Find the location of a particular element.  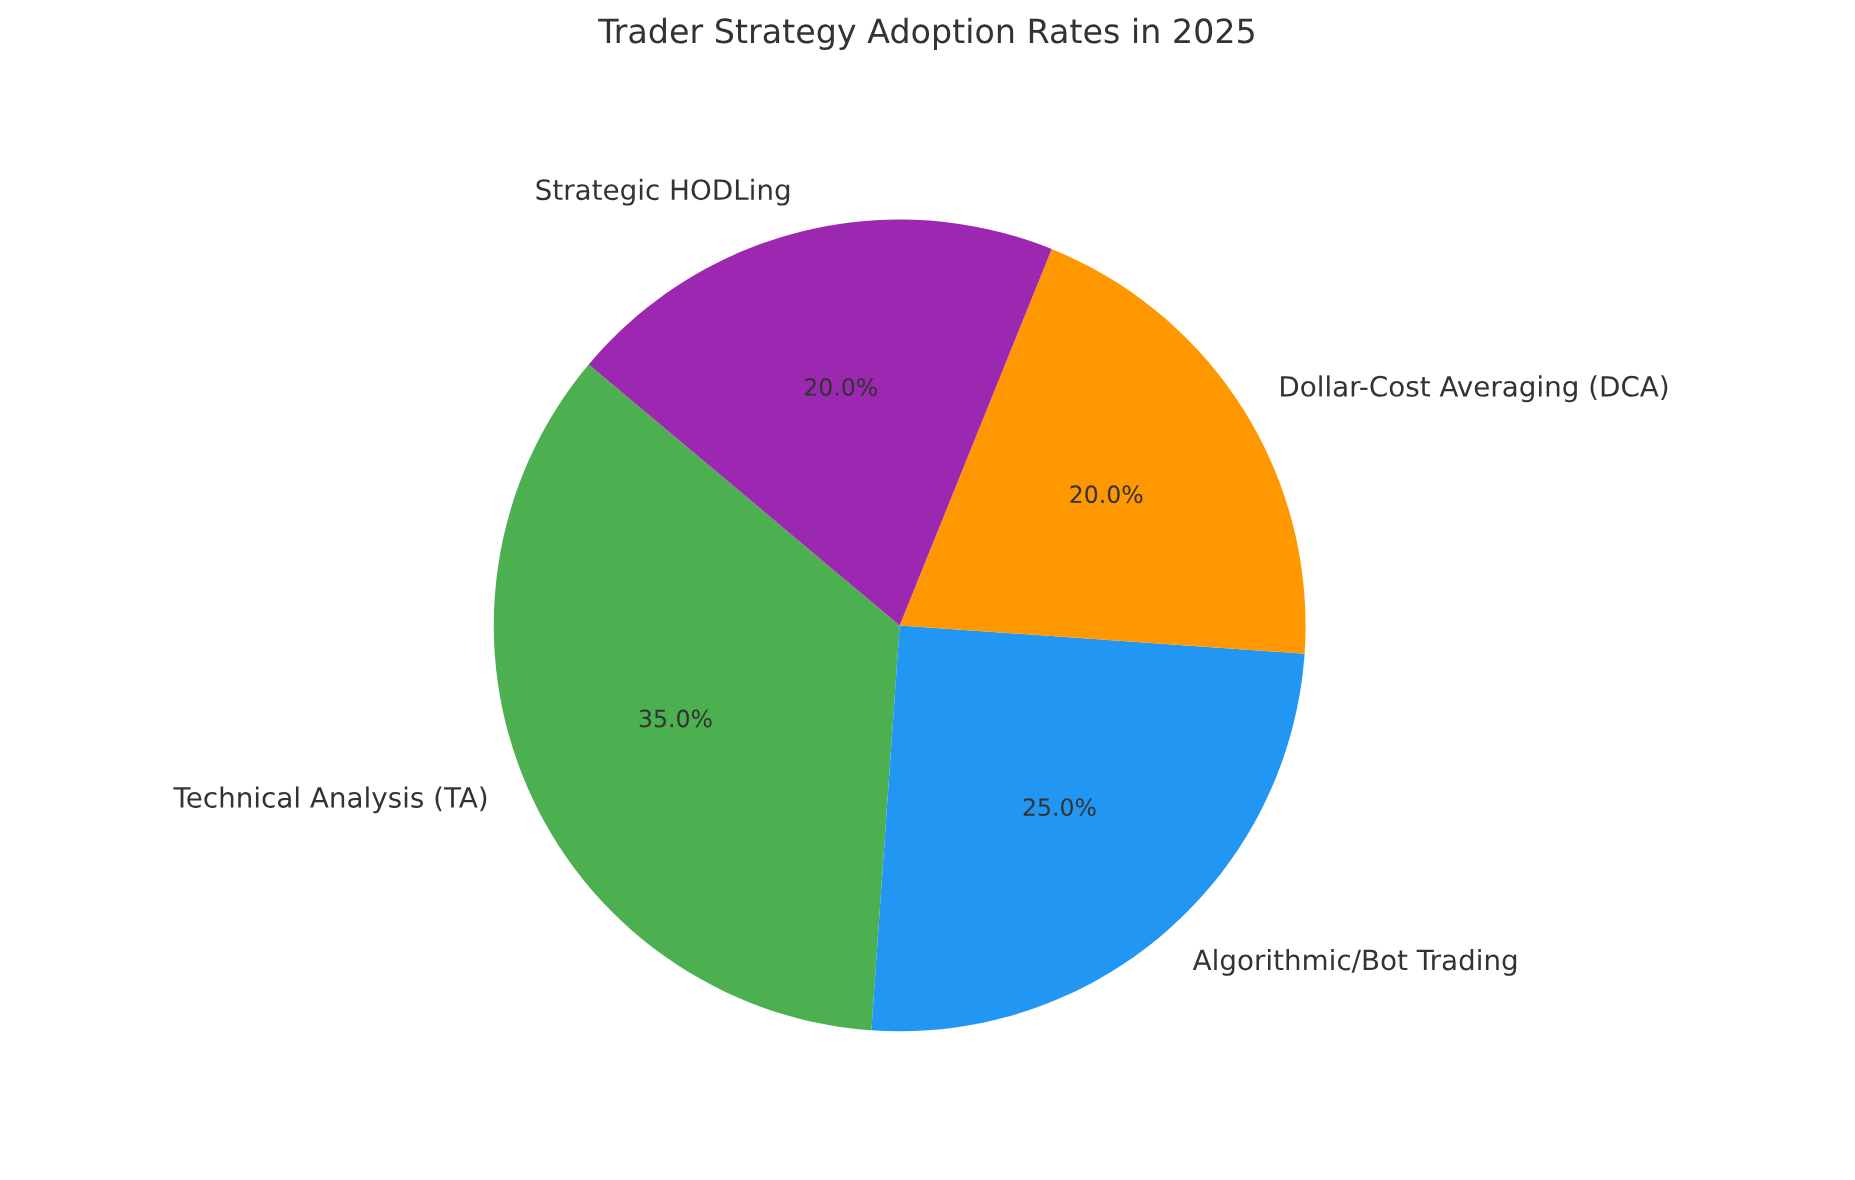

slice-label: Strategic HODLing is located at coordinates (663, 192).